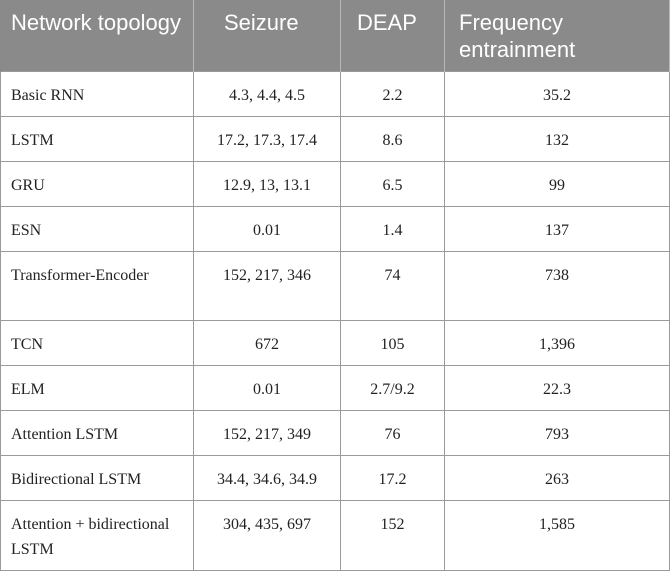  What do you see at coordinates (557, 343) in the screenshot?
I see `cell-frequency: 1,396` at bounding box center [557, 343].